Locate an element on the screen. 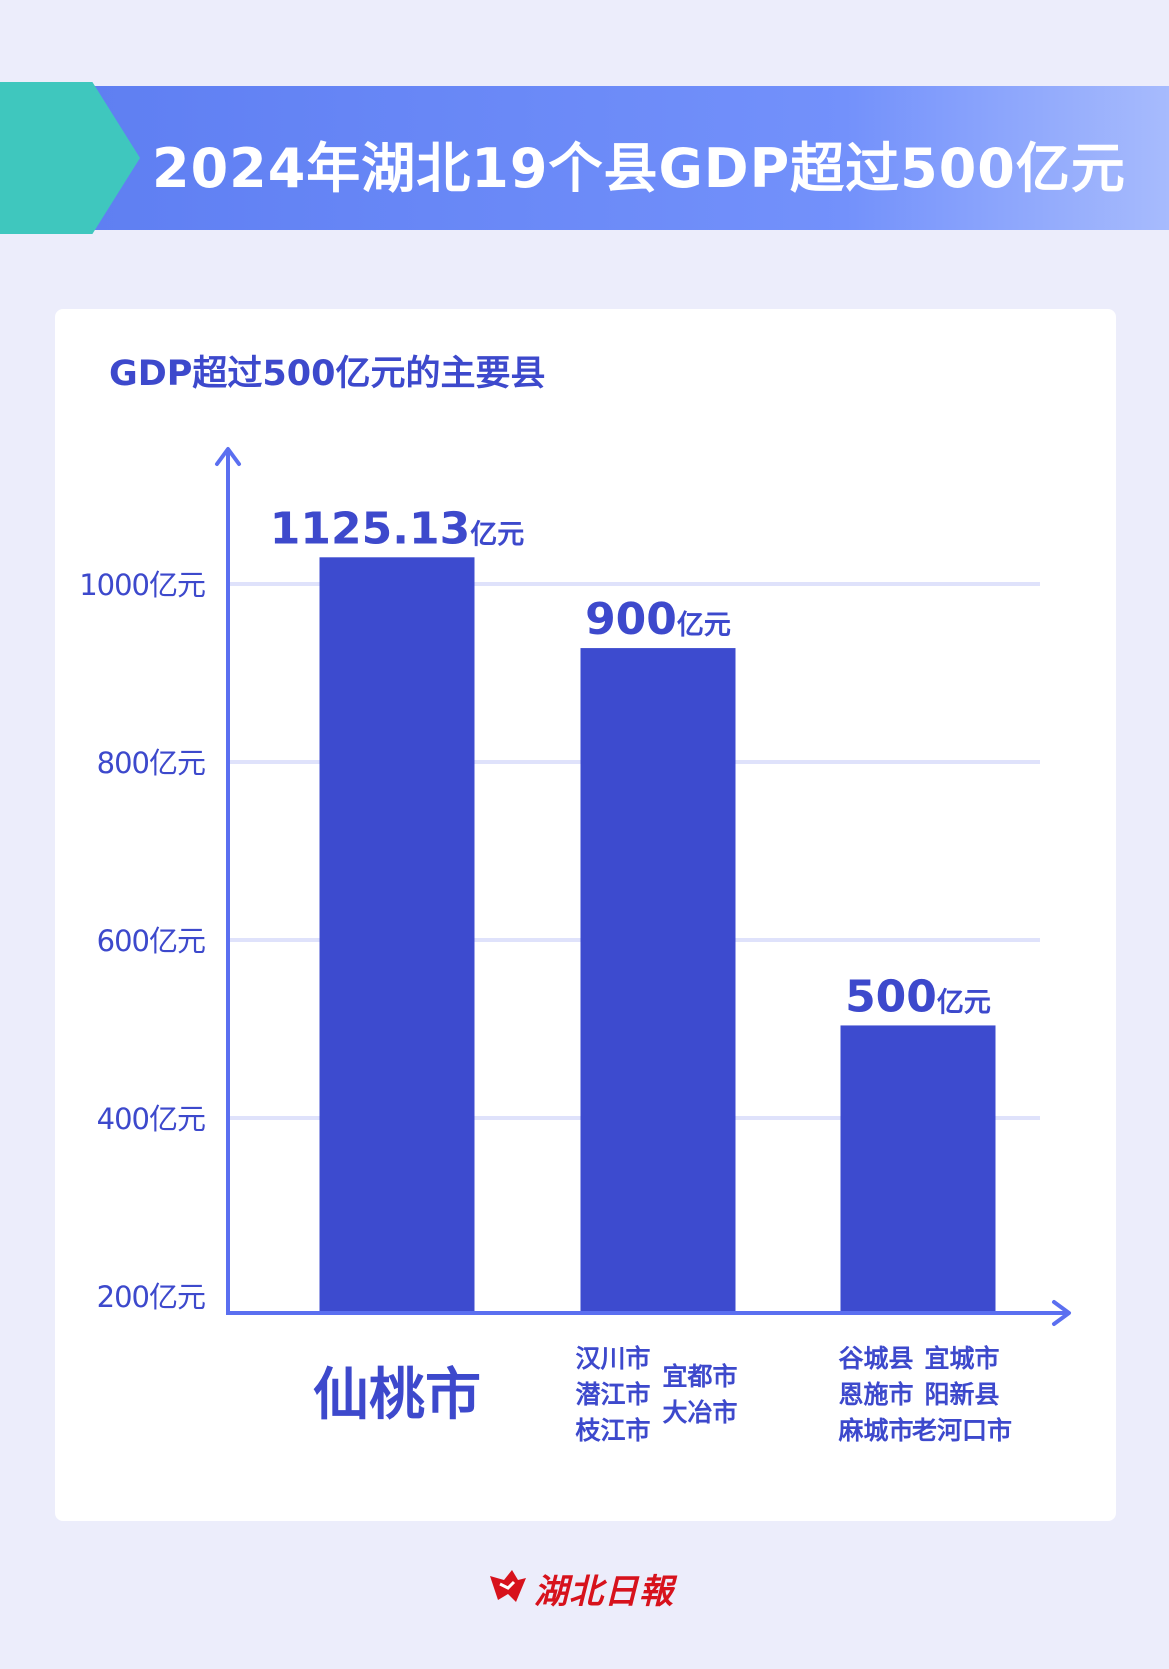 The image size is (1169, 1669). x-tick-label: 阳新县 is located at coordinates (961, 1394).